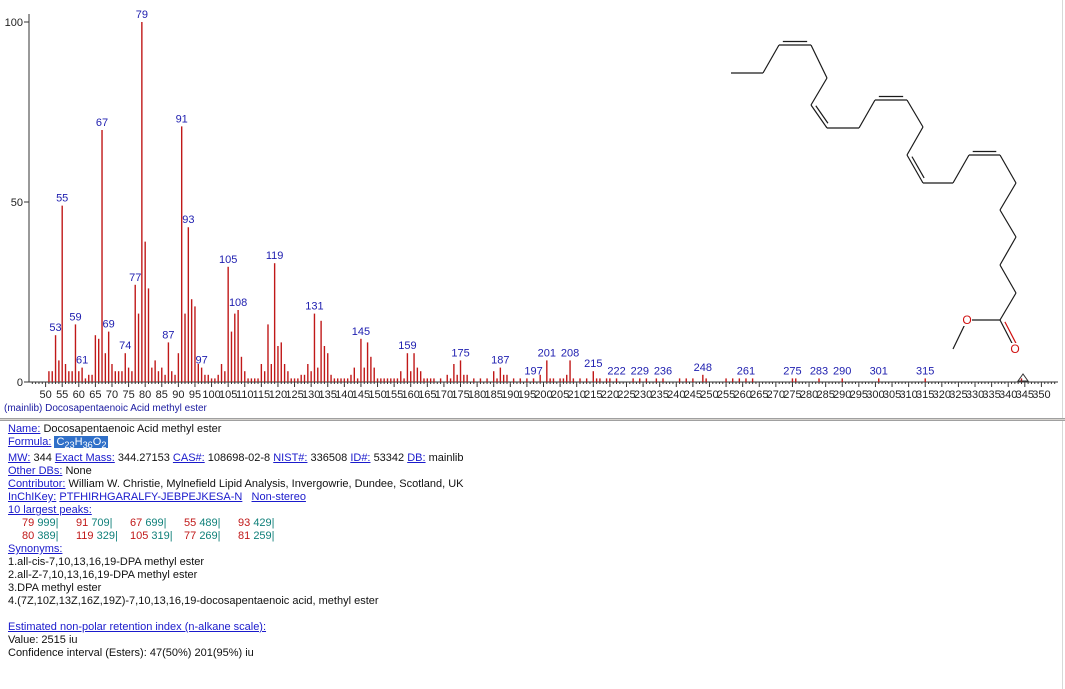 The image size is (1065, 689). What do you see at coordinates (859, 395) in the screenshot?
I see `x-tick-label: 295` at bounding box center [859, 395].